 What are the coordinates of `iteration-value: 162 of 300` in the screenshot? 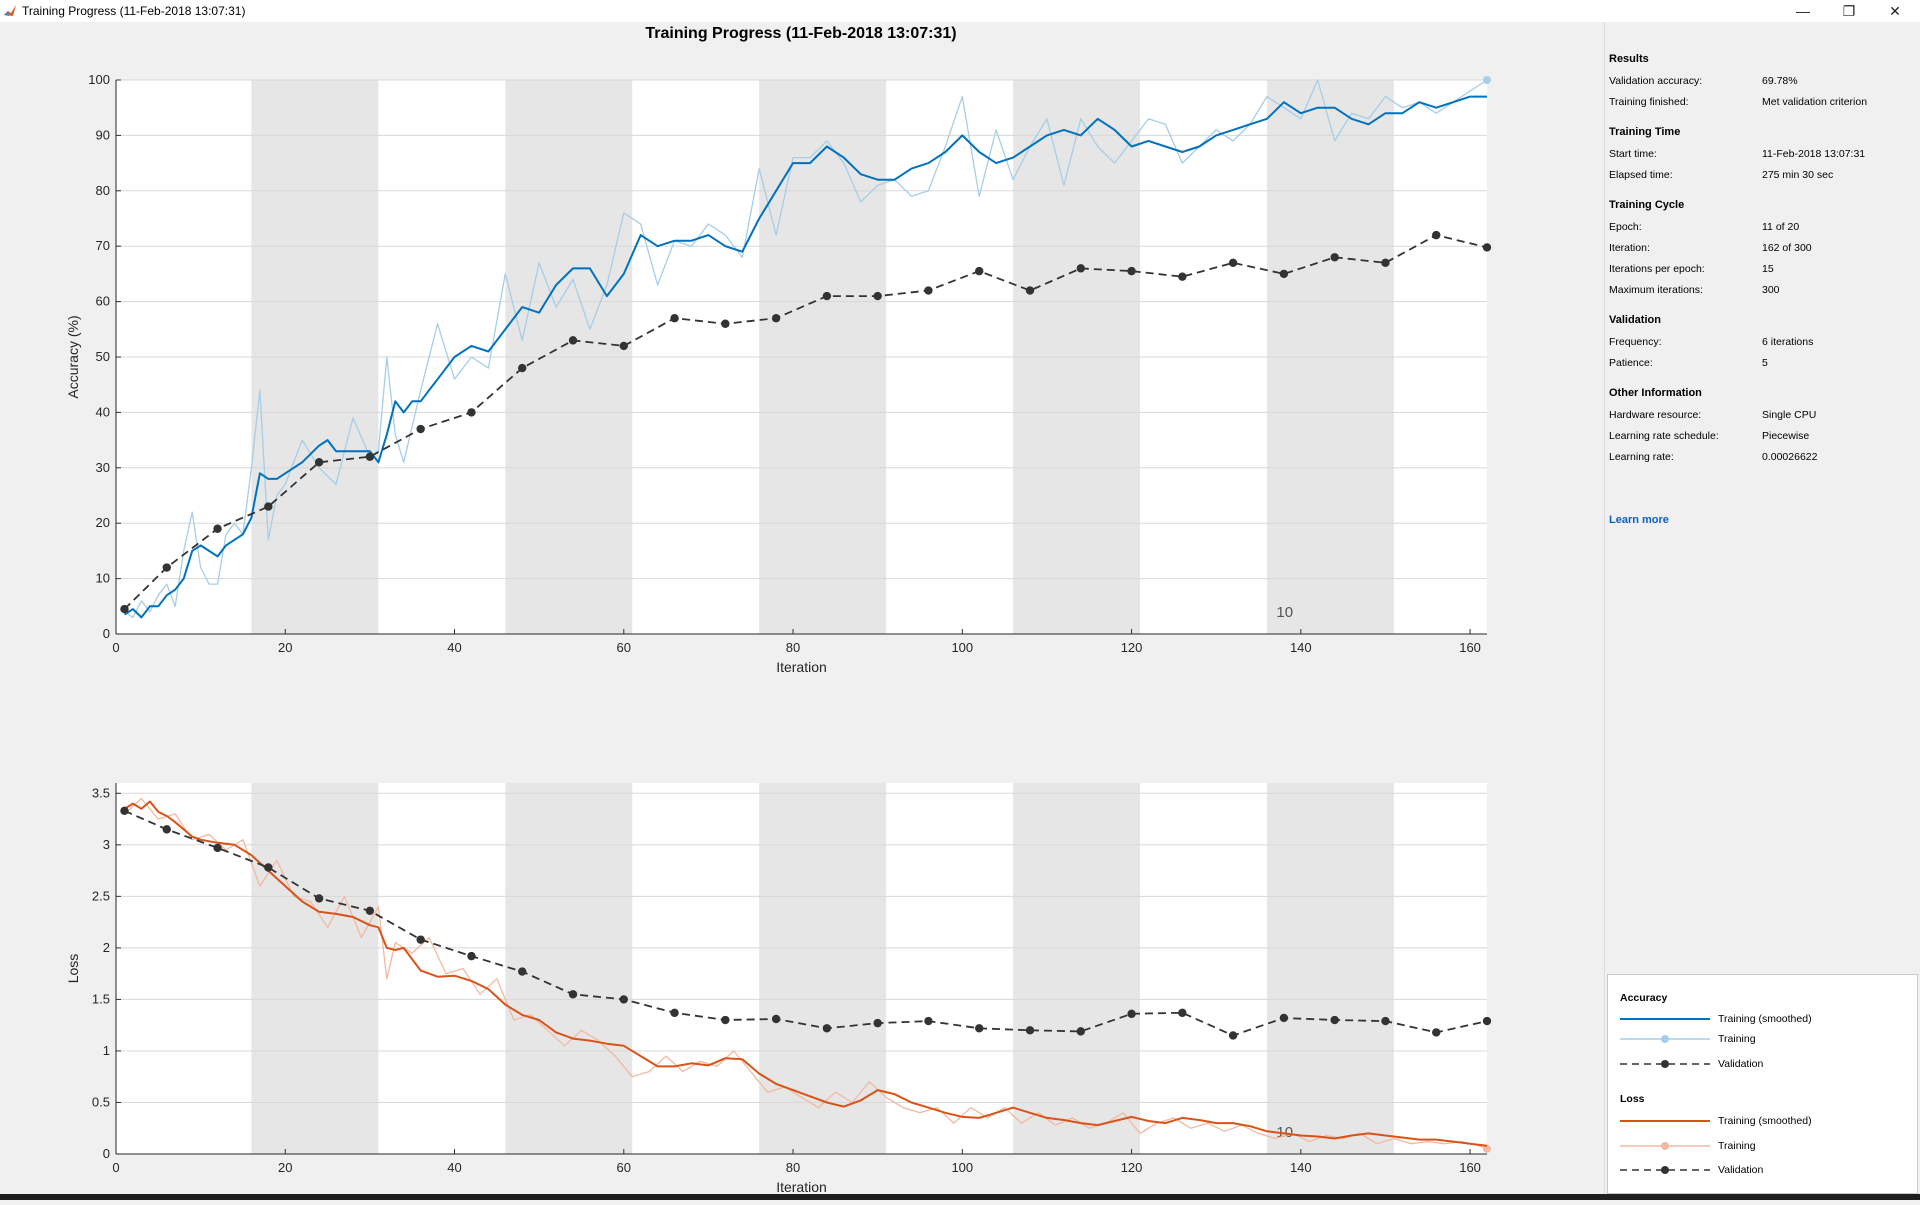 It's located at (1787, 248).